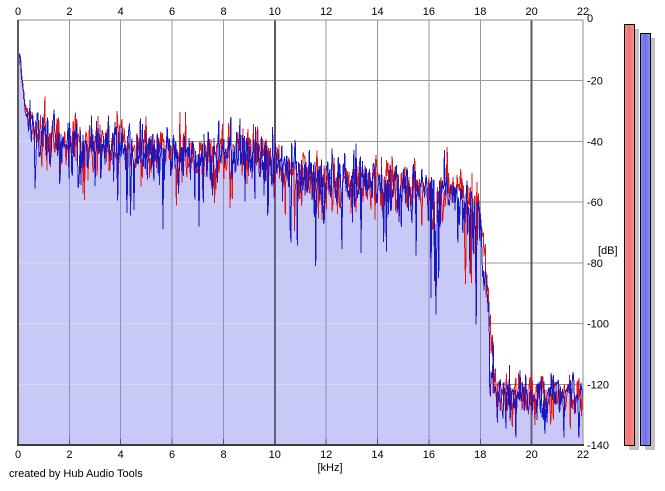 Image resolution: width=665 pixels, height=491 pixels. I want to click on svg-text: -60, so click(595, 203).